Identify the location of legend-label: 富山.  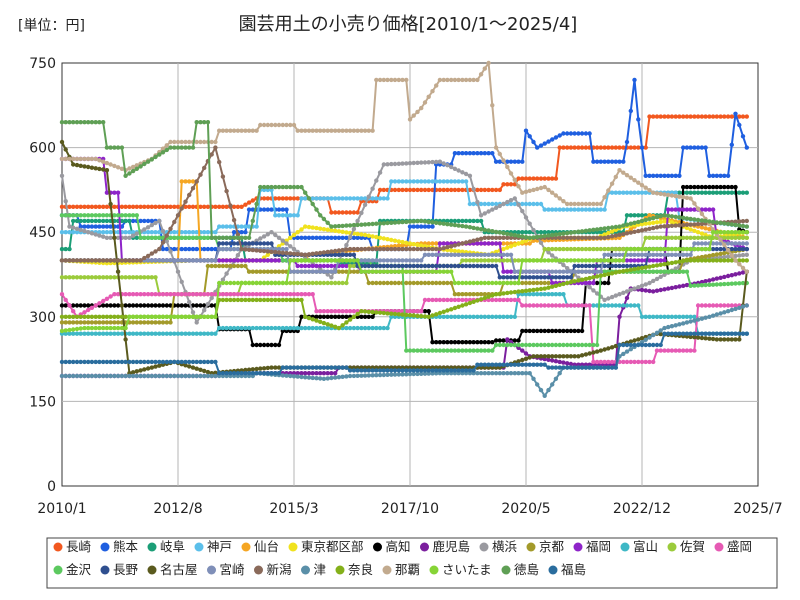
(645, 546).